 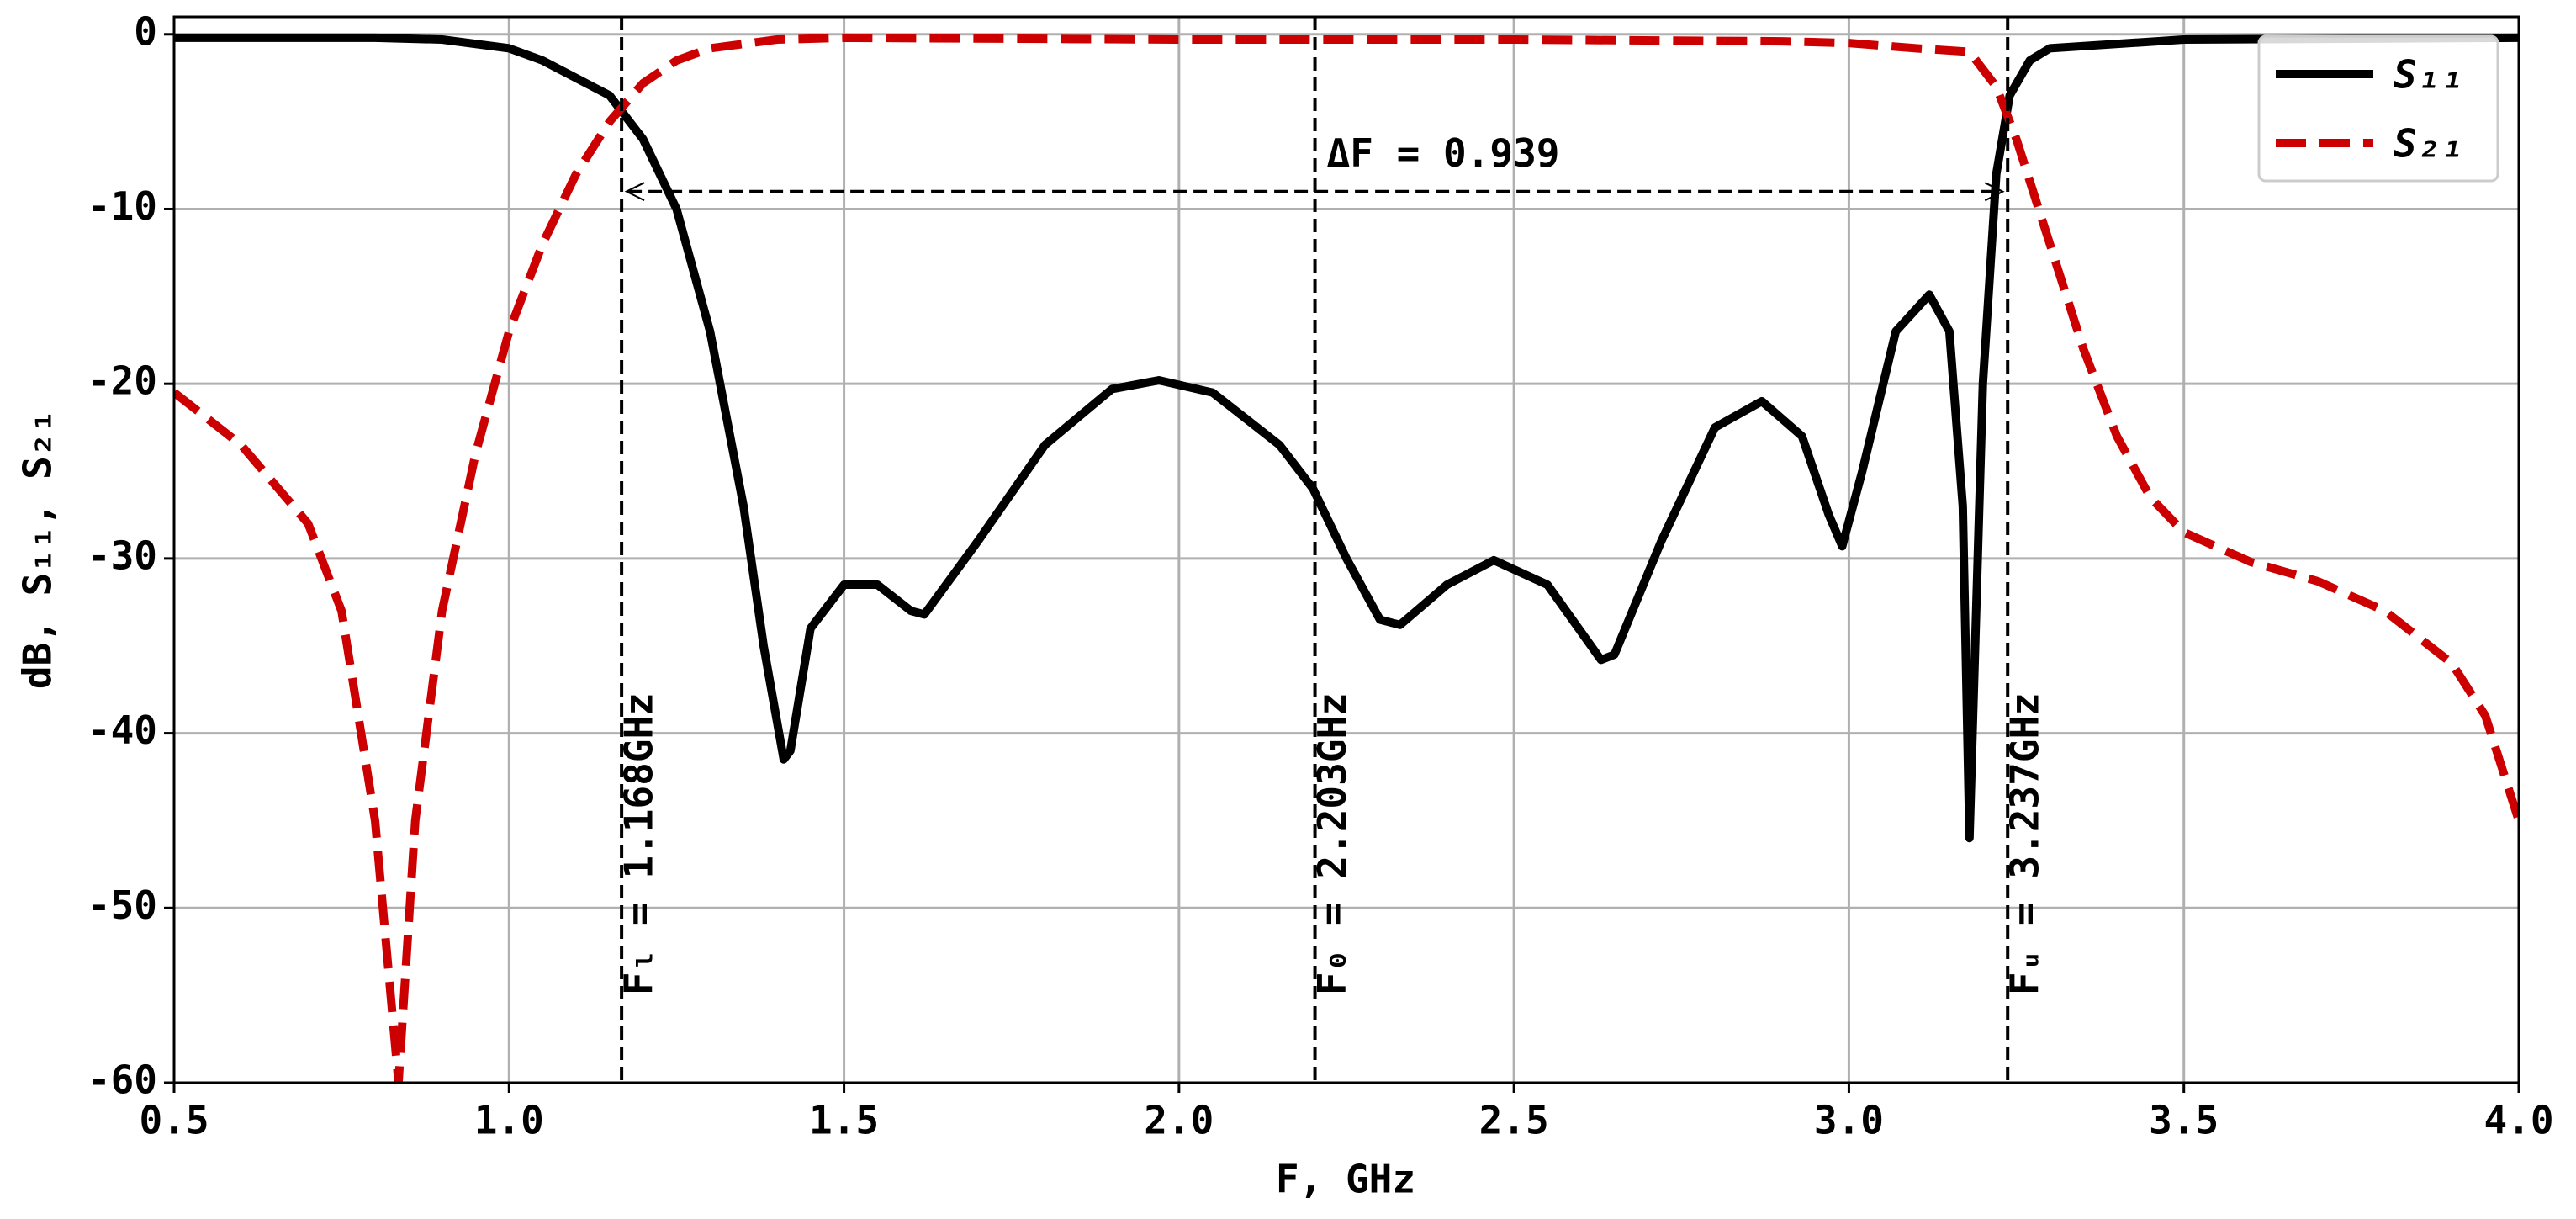 I want to click on y-tick-label: 0, so click(x=145, y=31).